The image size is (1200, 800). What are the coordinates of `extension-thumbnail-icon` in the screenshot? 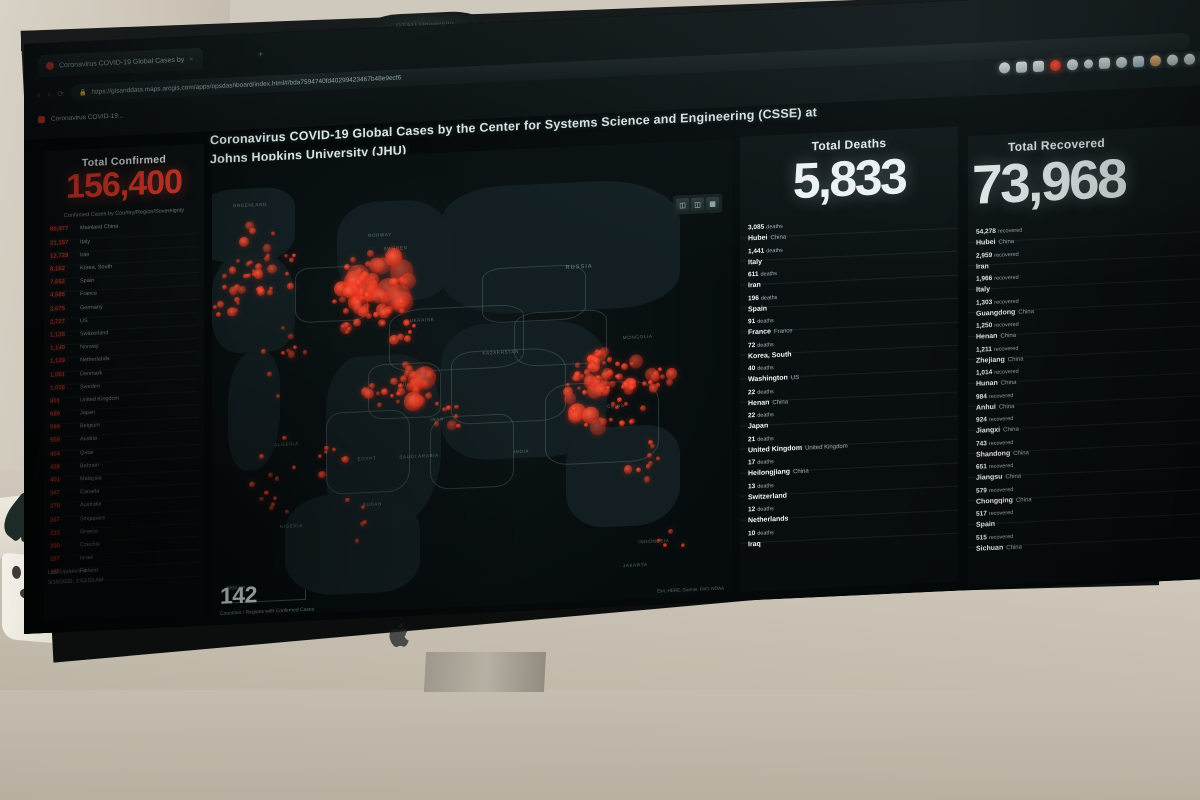 It's located at (1104, 63).